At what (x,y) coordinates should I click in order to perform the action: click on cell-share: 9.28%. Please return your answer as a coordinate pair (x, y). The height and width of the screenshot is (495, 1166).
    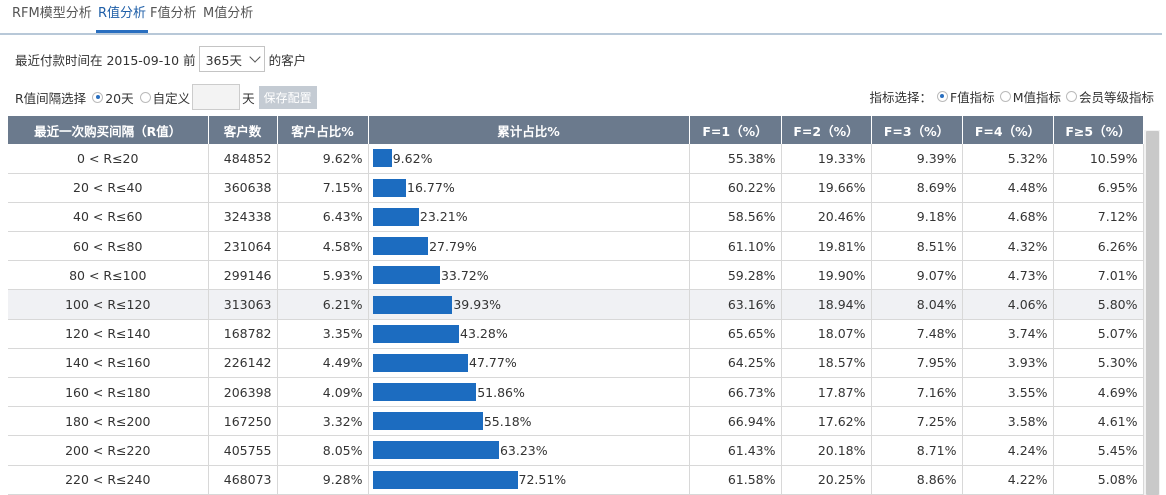
    Looking at the image, I should click on (323, 480).